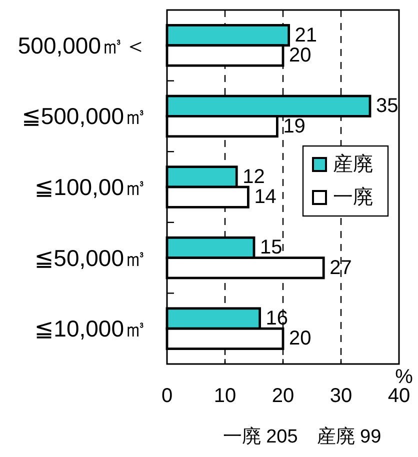 This screenshot has width=418, height=457. Describe the element at coordinates (404, 377) in the screenshot. I see `x-axis-title: %` at that location.